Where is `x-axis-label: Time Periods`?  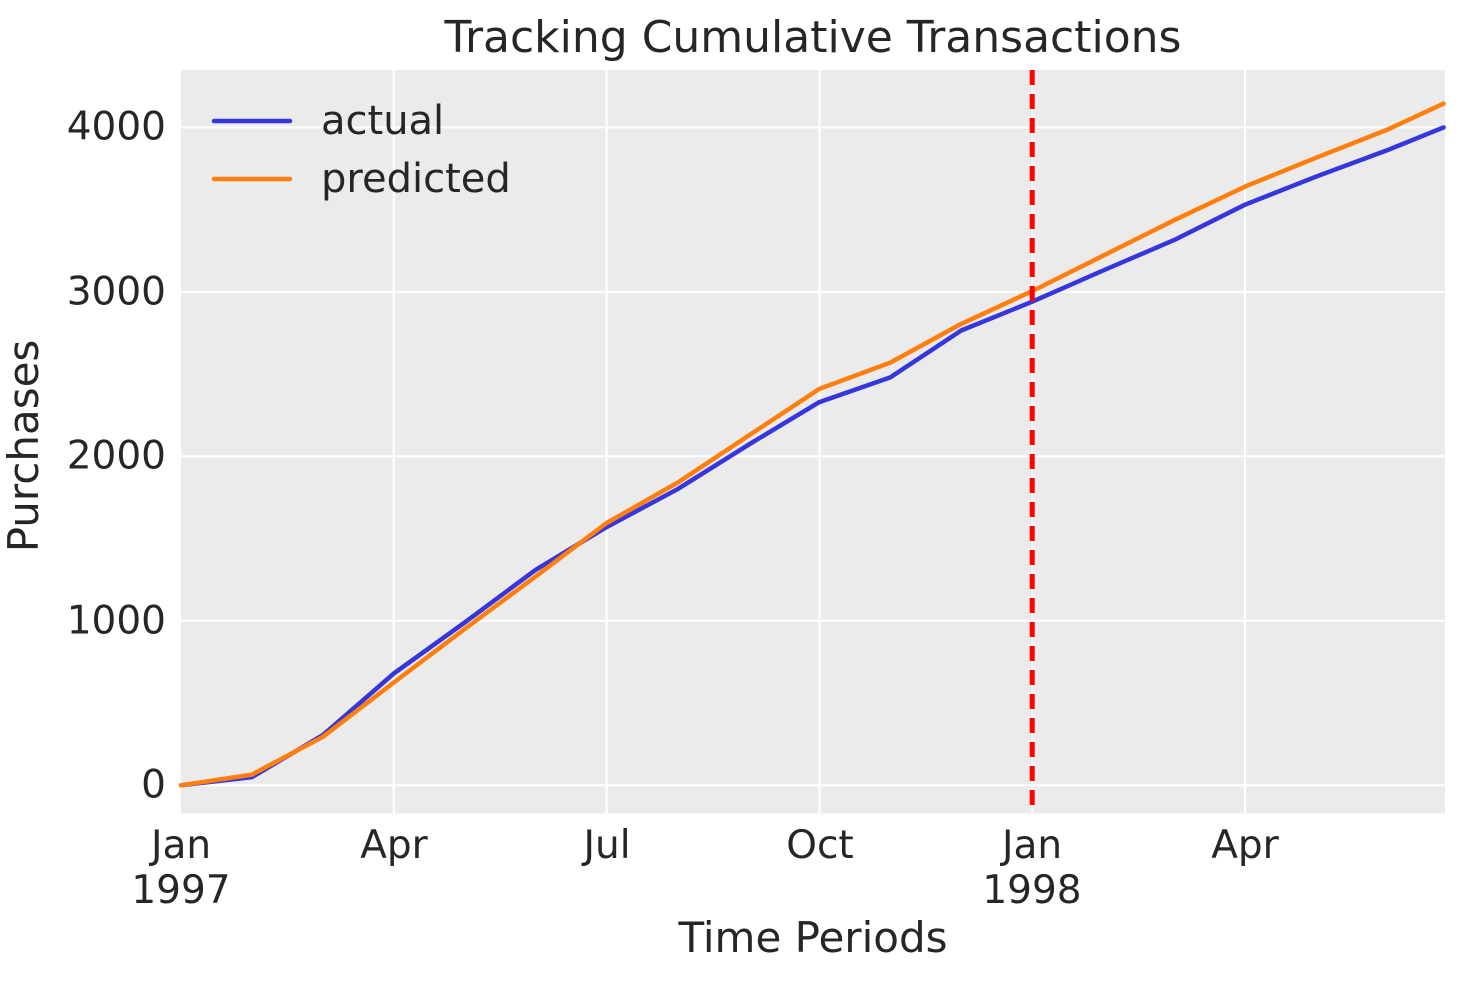 x-axis-label: Time Periods is located at coordinates (813, 937).